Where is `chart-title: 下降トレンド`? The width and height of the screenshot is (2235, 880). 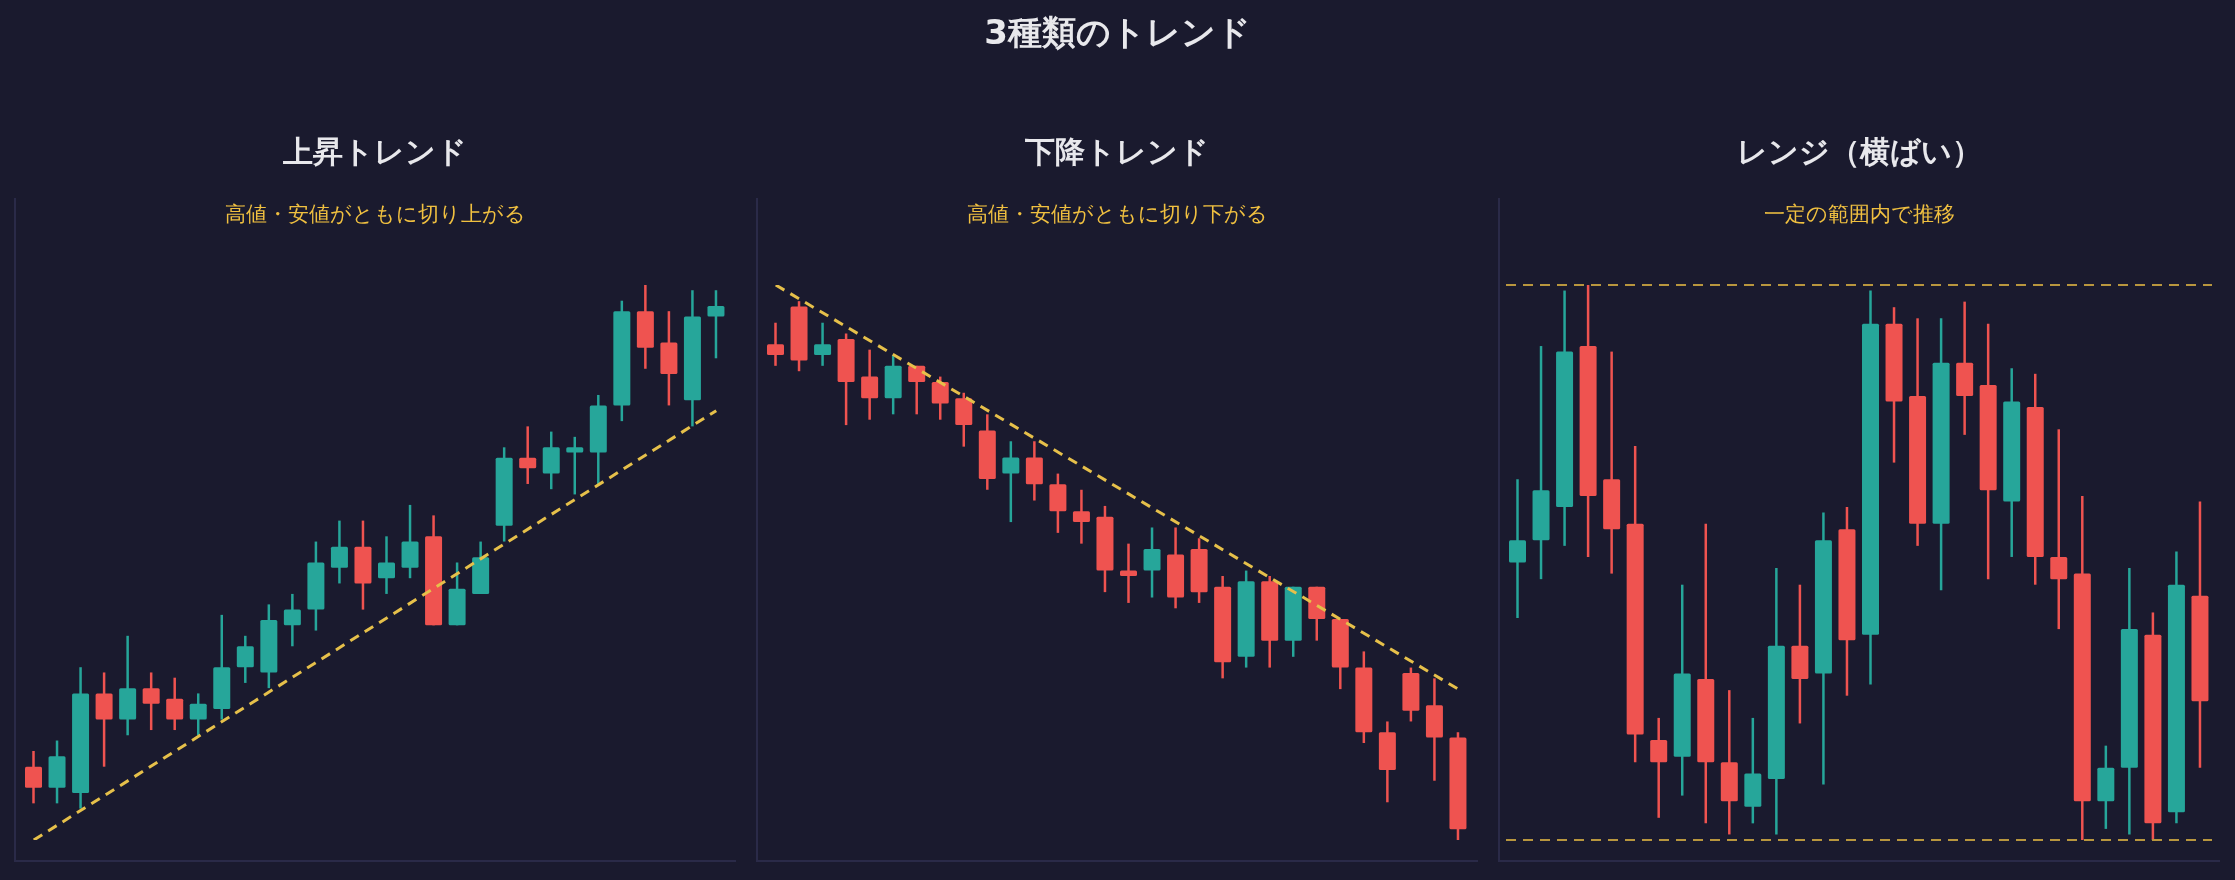
chart-title: 下降トレンド is located at coordinates (1117, 152).